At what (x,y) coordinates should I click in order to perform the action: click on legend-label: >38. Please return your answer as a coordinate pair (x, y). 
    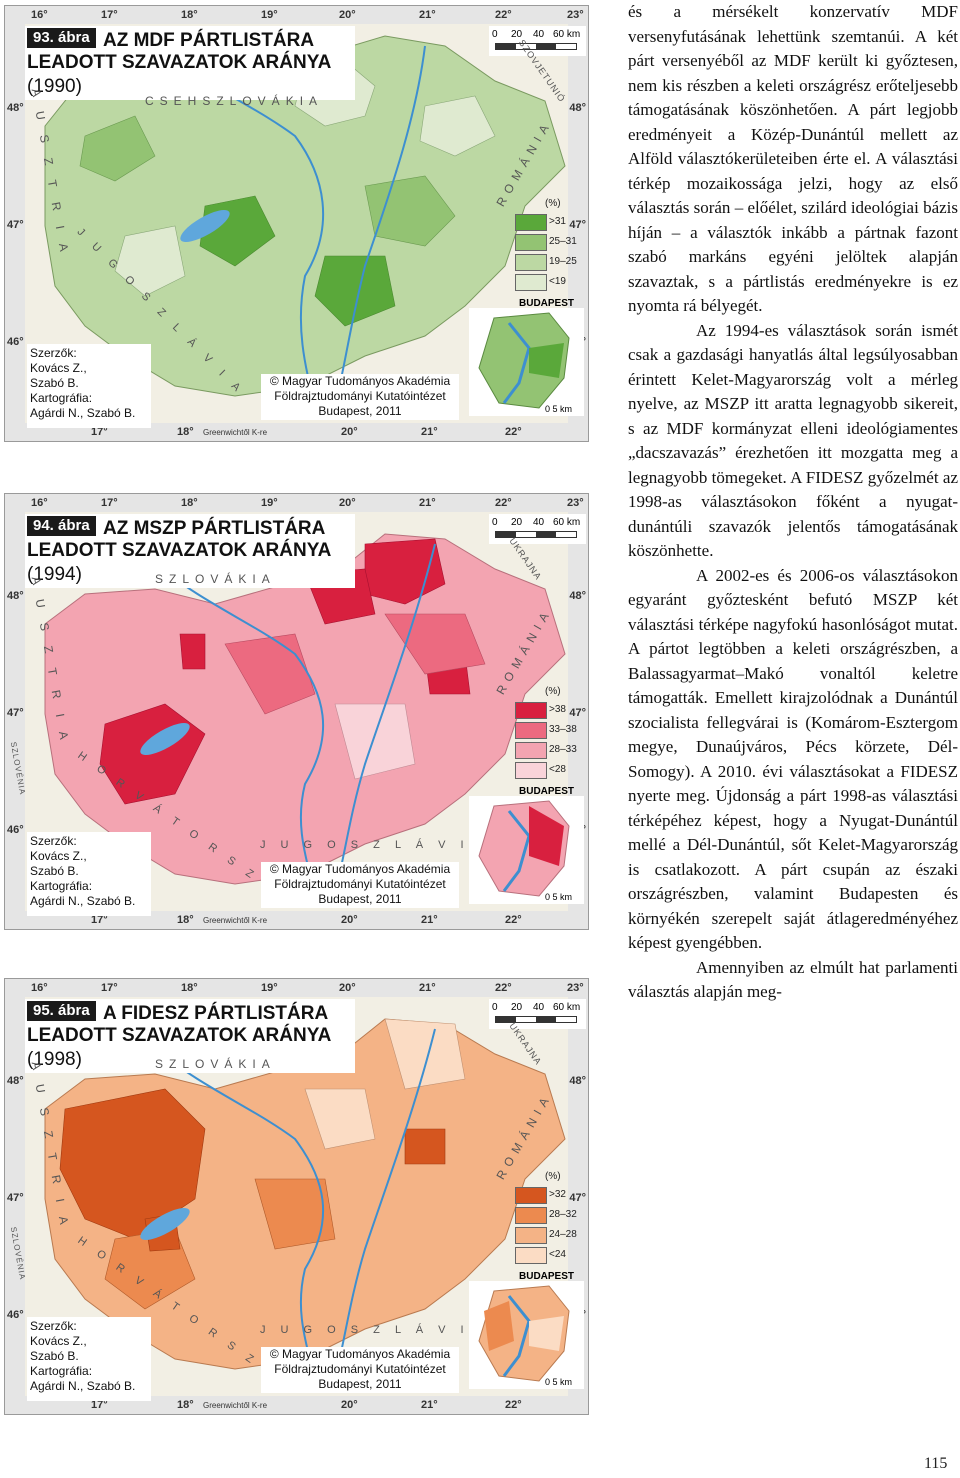
    Looking at the image, I should click on (557, 709).